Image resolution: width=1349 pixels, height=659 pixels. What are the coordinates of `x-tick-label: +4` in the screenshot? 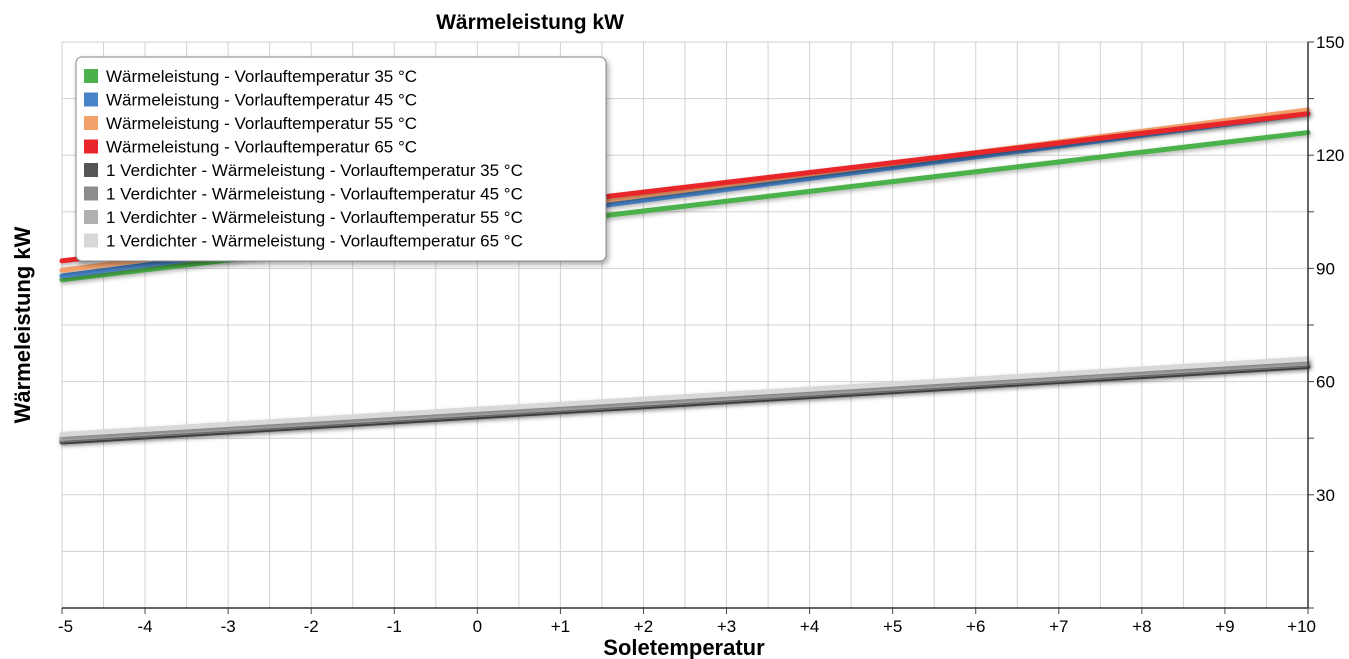 It's located at (809, 626).